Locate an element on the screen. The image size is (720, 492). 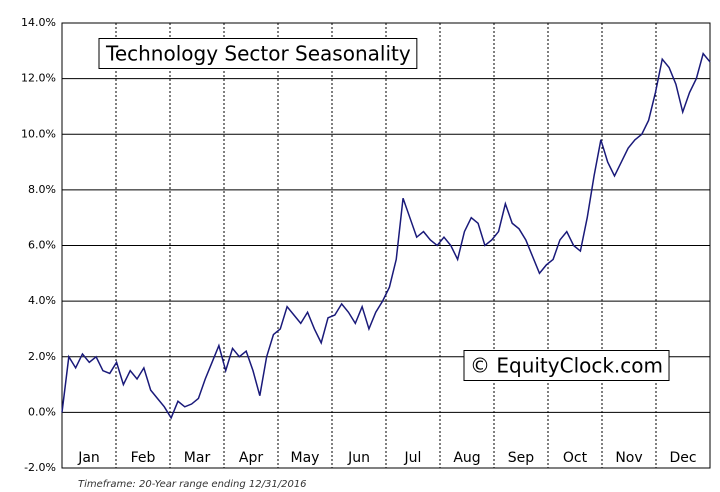
y-tick-label: 0.0% is located at coordinates (42, 411).